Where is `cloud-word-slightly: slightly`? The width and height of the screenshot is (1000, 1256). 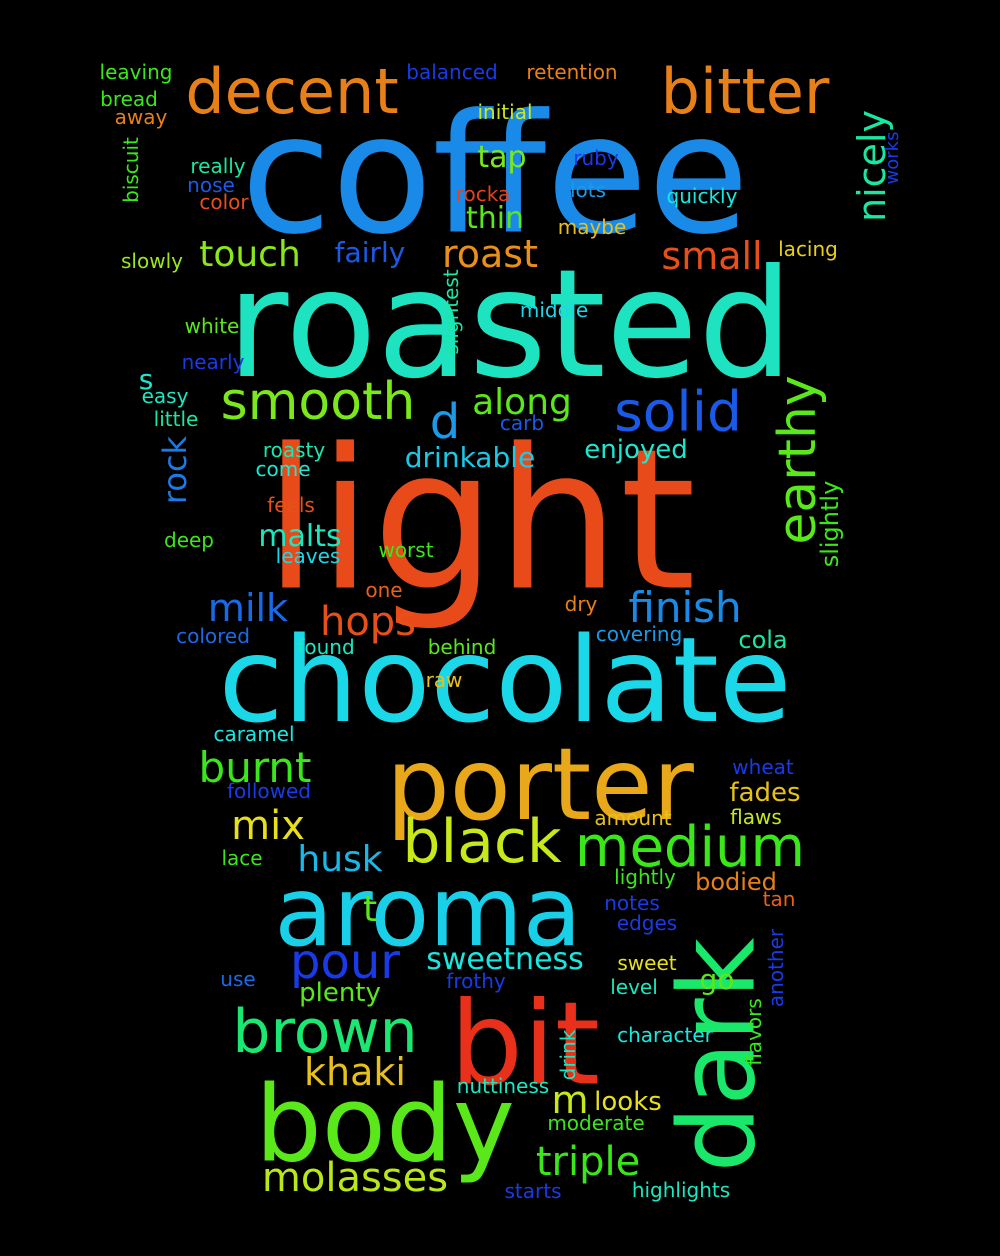
cloud-word-slightly: slightly is located at coordinates (830, 524).